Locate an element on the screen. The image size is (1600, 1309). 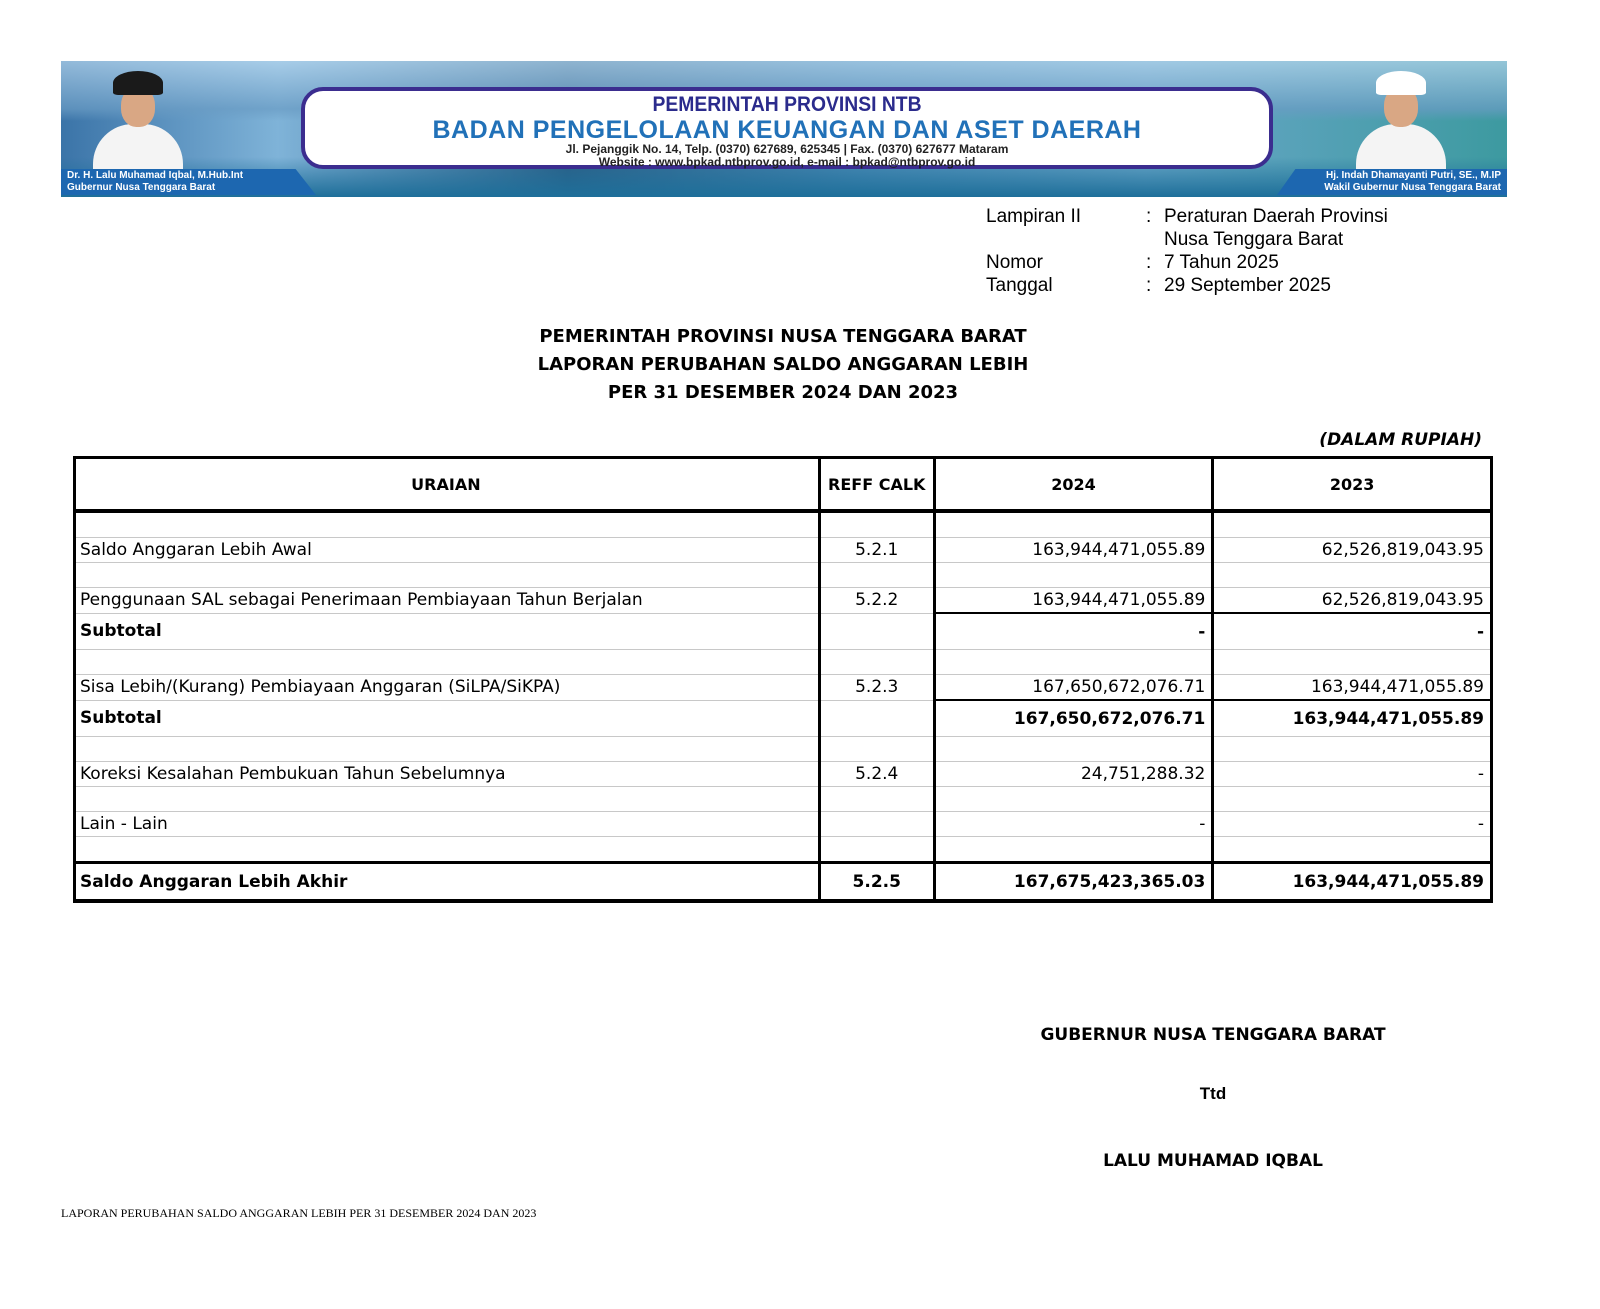
header-uraian: URAIAN is located at coordinates (447, 484).